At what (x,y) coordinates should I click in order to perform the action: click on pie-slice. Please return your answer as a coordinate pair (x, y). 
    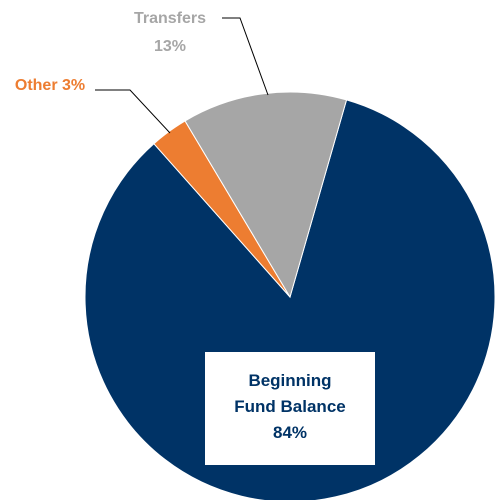
    Looking at the image, I should click on (266, 195).